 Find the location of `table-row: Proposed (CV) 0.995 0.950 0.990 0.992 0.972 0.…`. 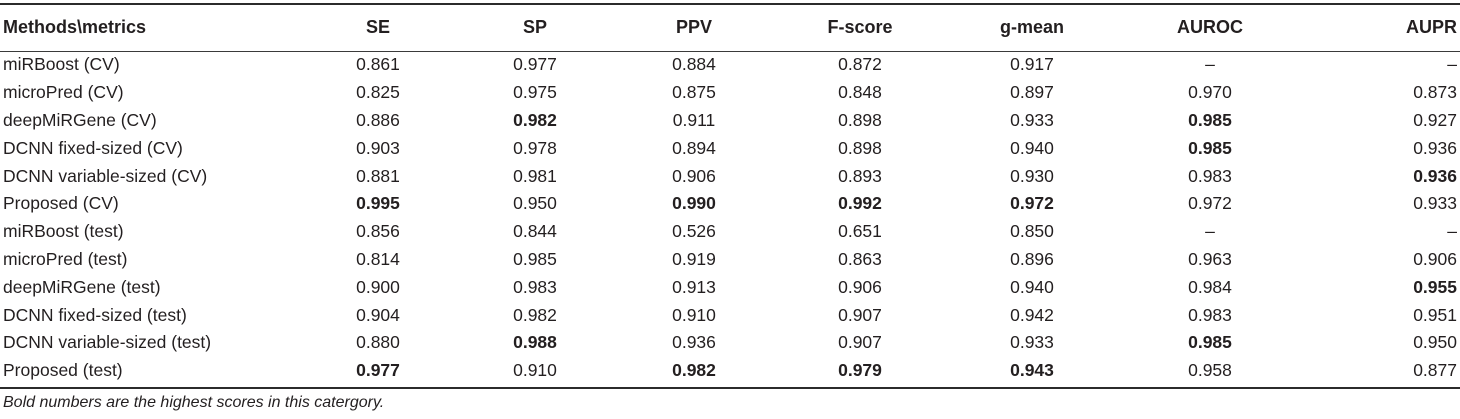

table-row: Proposed (CV) 0.995 0.950 0.990 0.992 0.972 0.… is located at coordinates (730, 204).